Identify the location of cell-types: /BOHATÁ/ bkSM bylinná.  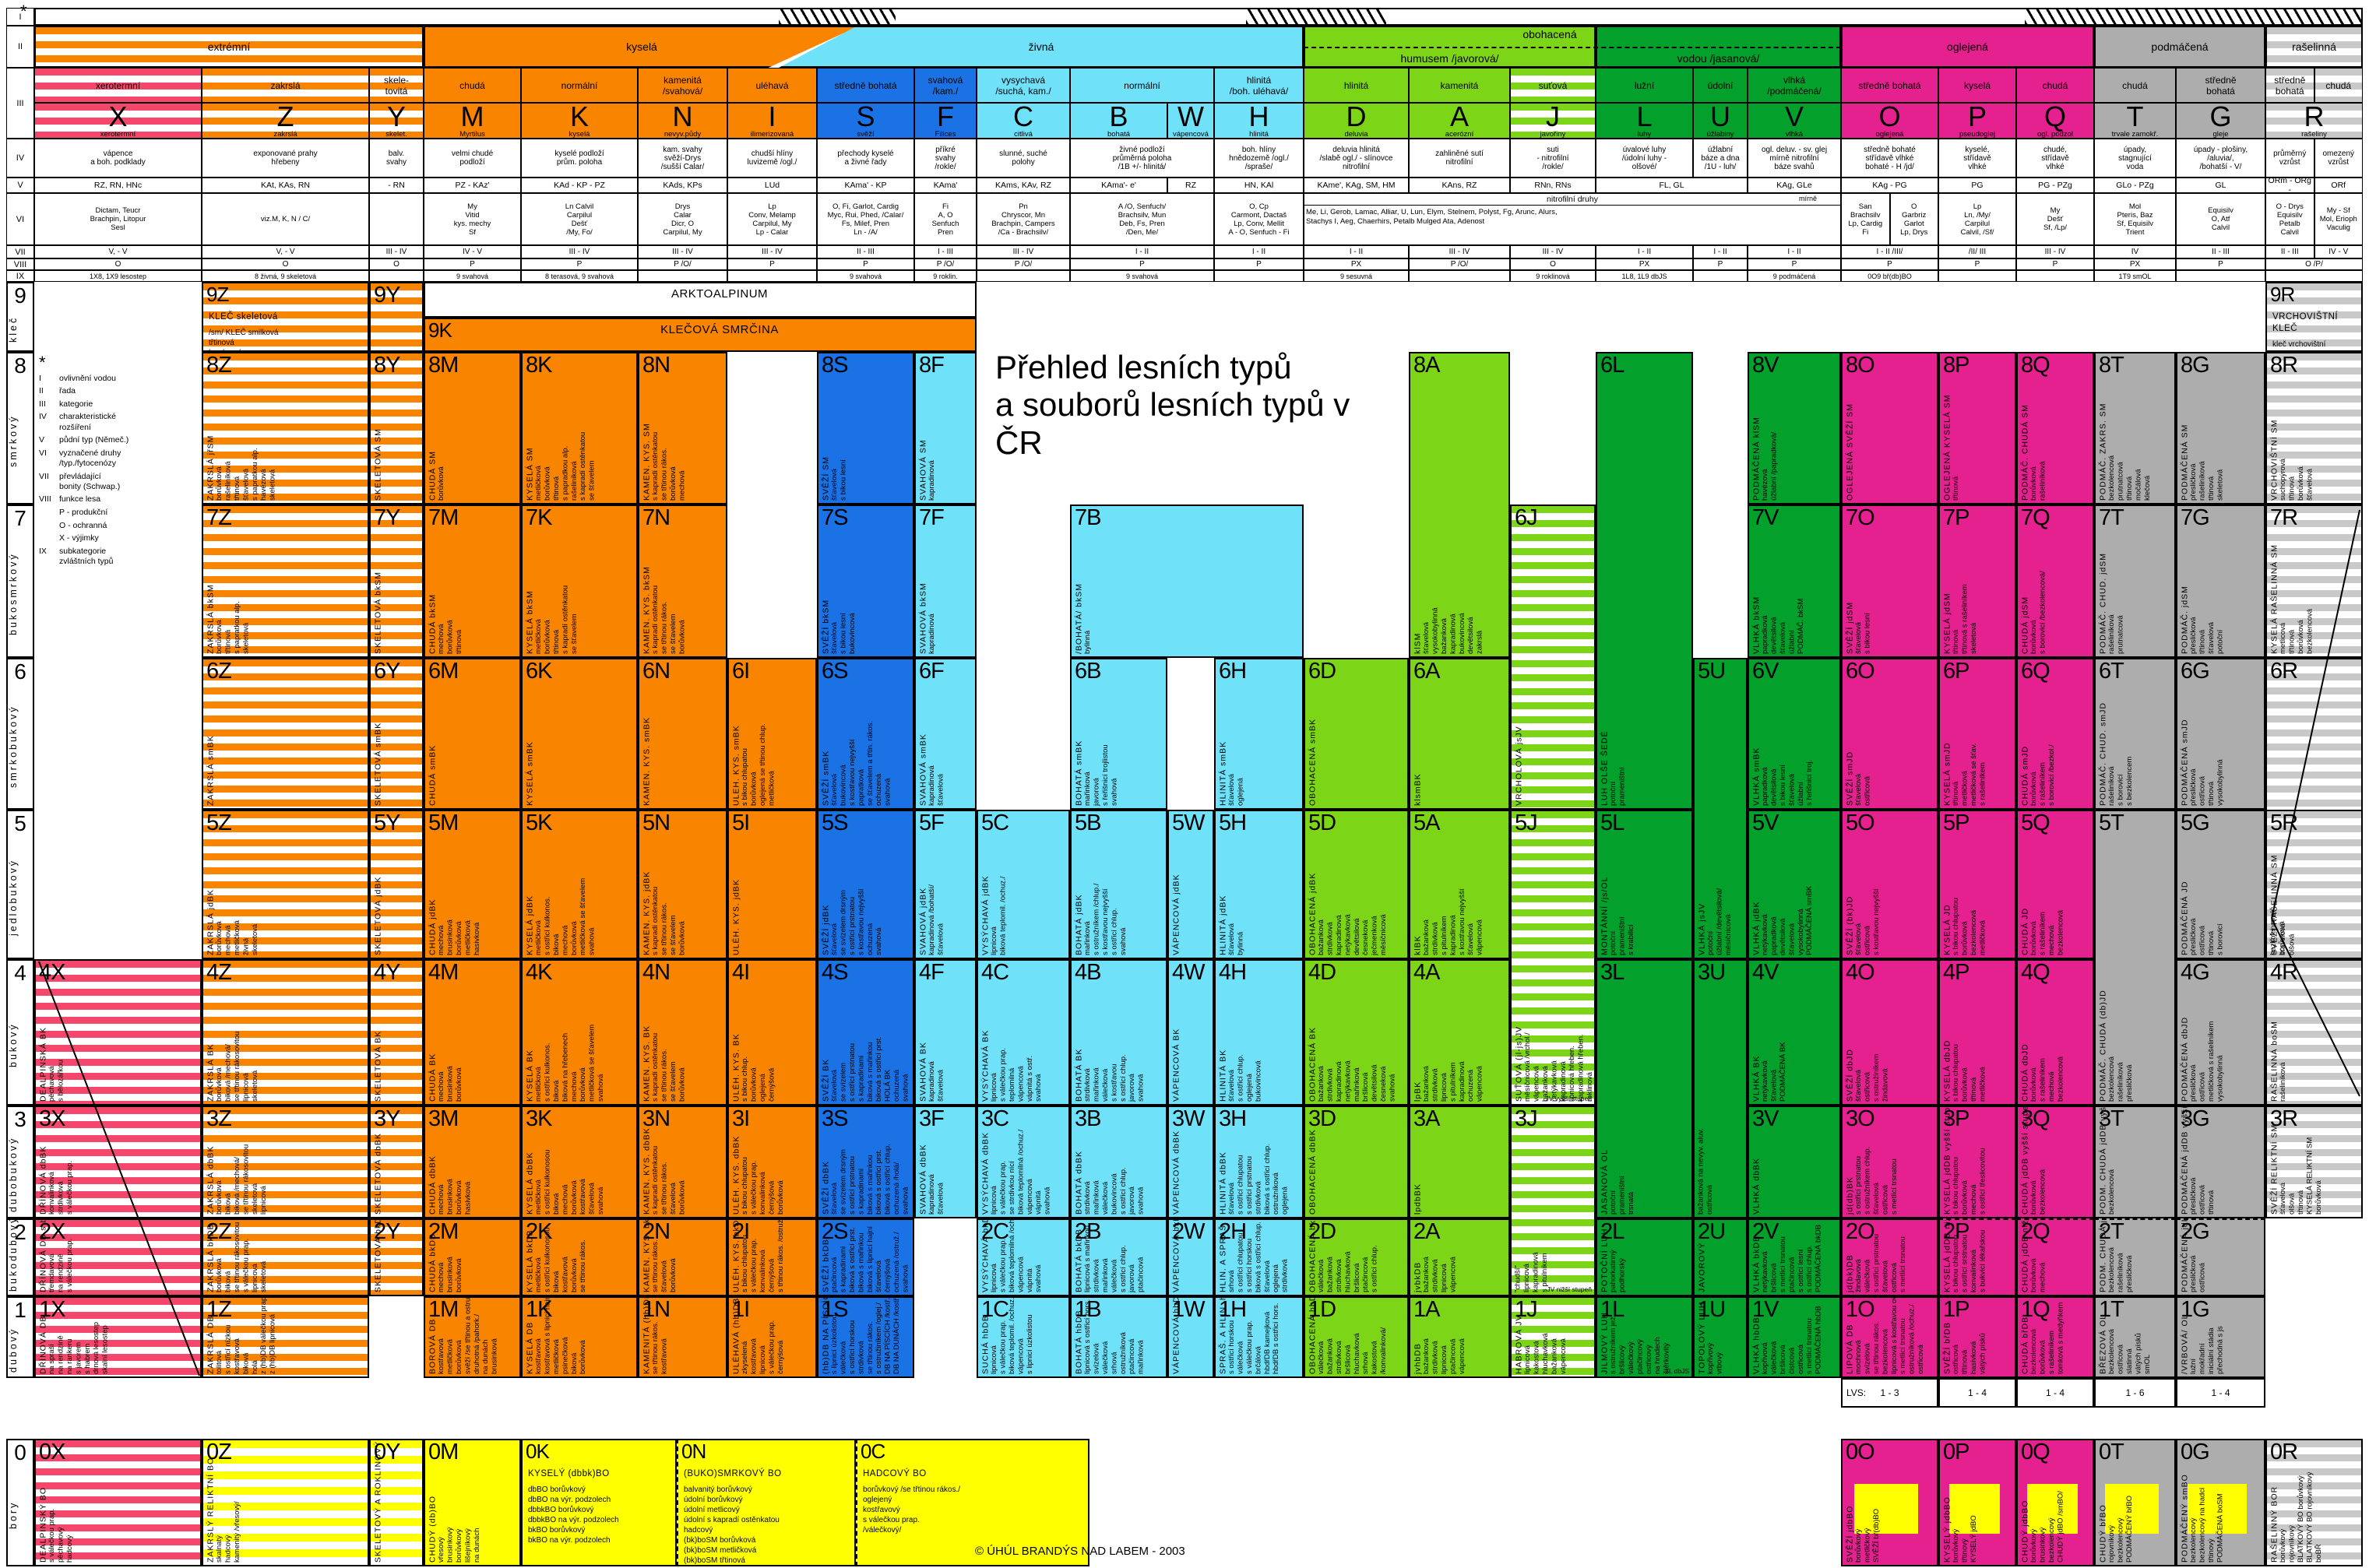
(1187, 595).